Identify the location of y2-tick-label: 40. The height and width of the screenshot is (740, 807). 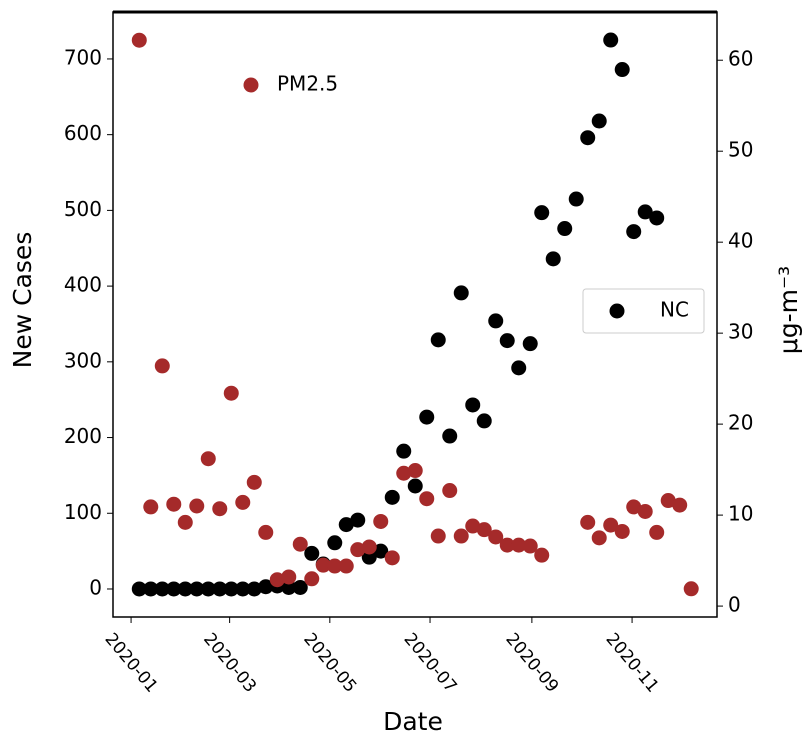
(740, 241).